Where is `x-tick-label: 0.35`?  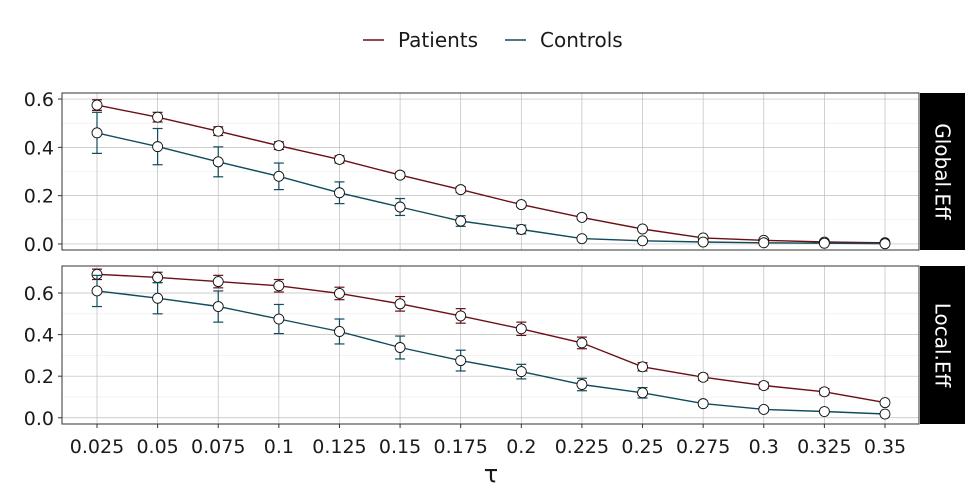
x-tick-label: 0.35 is located at coordinates (885, 447).